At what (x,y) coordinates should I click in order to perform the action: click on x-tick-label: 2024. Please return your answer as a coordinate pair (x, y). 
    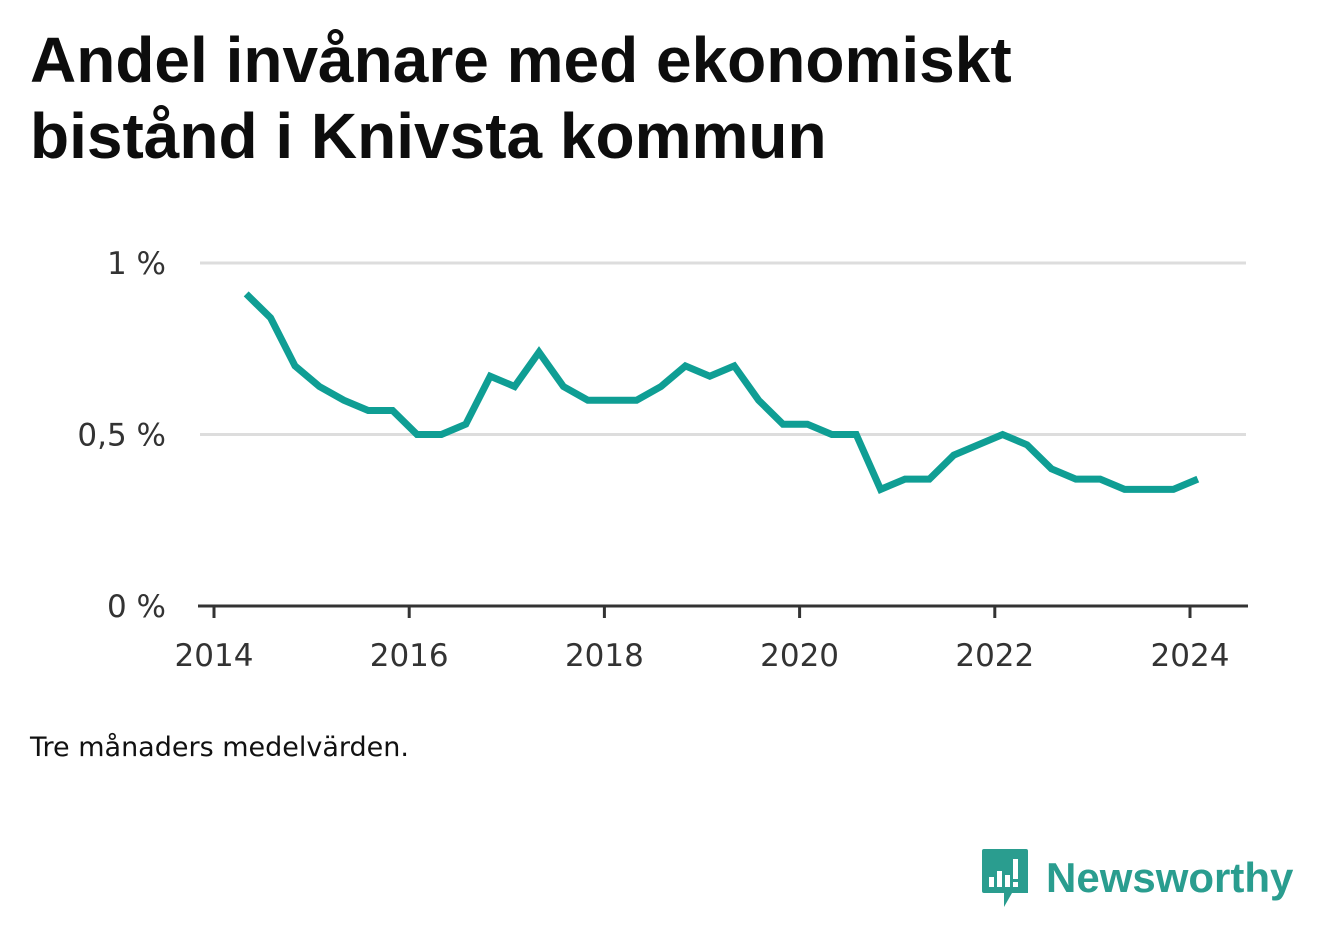
    Looking at the image, I should click on (1190, 656).